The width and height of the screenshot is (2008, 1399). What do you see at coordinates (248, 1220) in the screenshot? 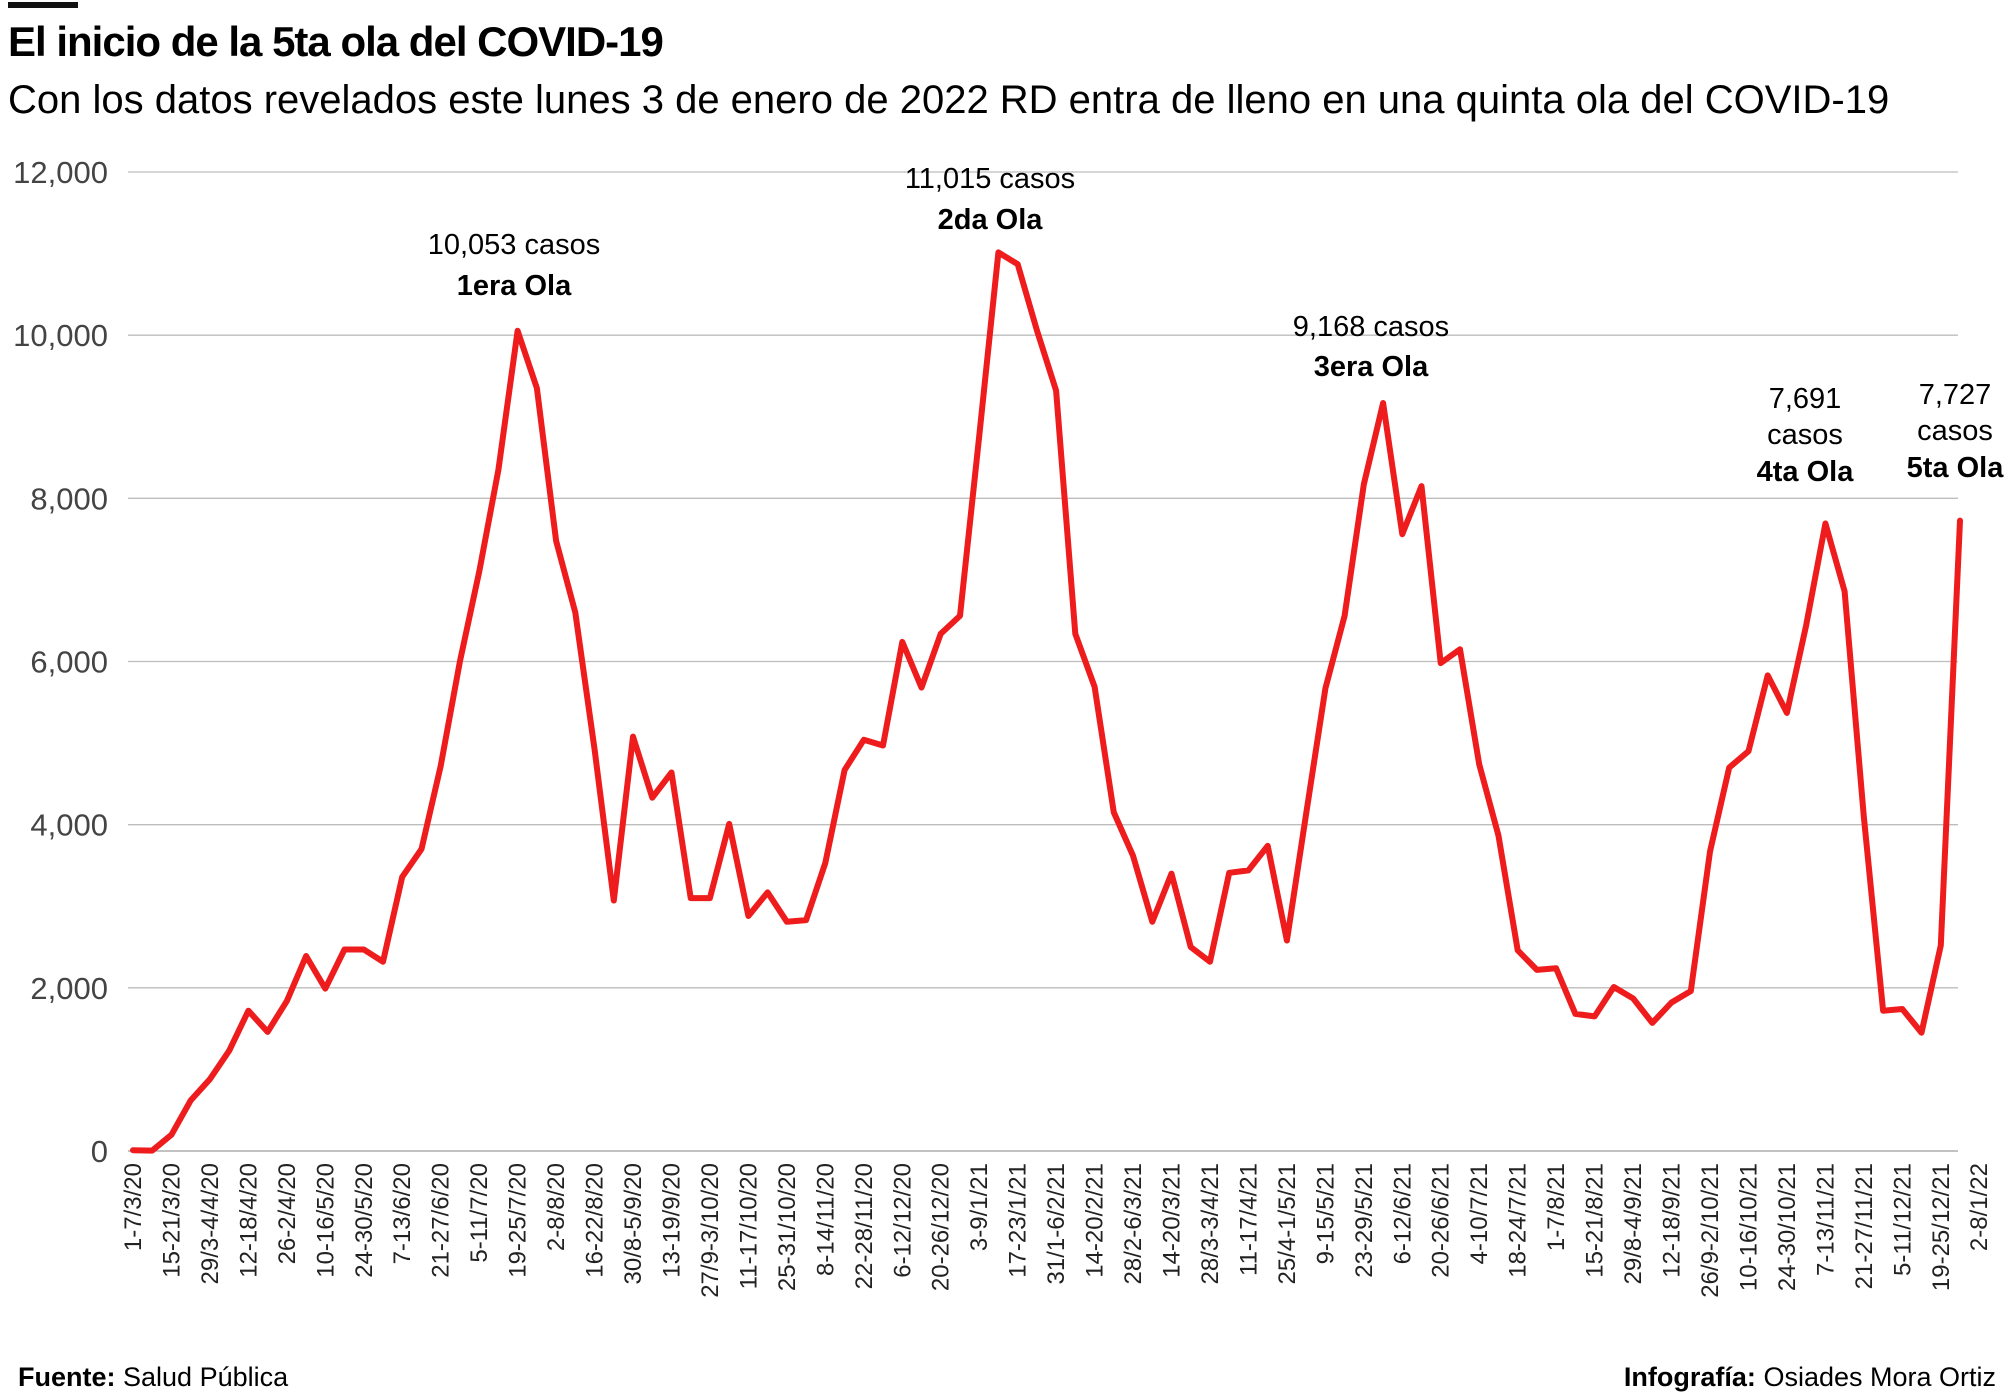
I see `x-tick-label: 12-18/4/20` at bounding box center [248, 1220].